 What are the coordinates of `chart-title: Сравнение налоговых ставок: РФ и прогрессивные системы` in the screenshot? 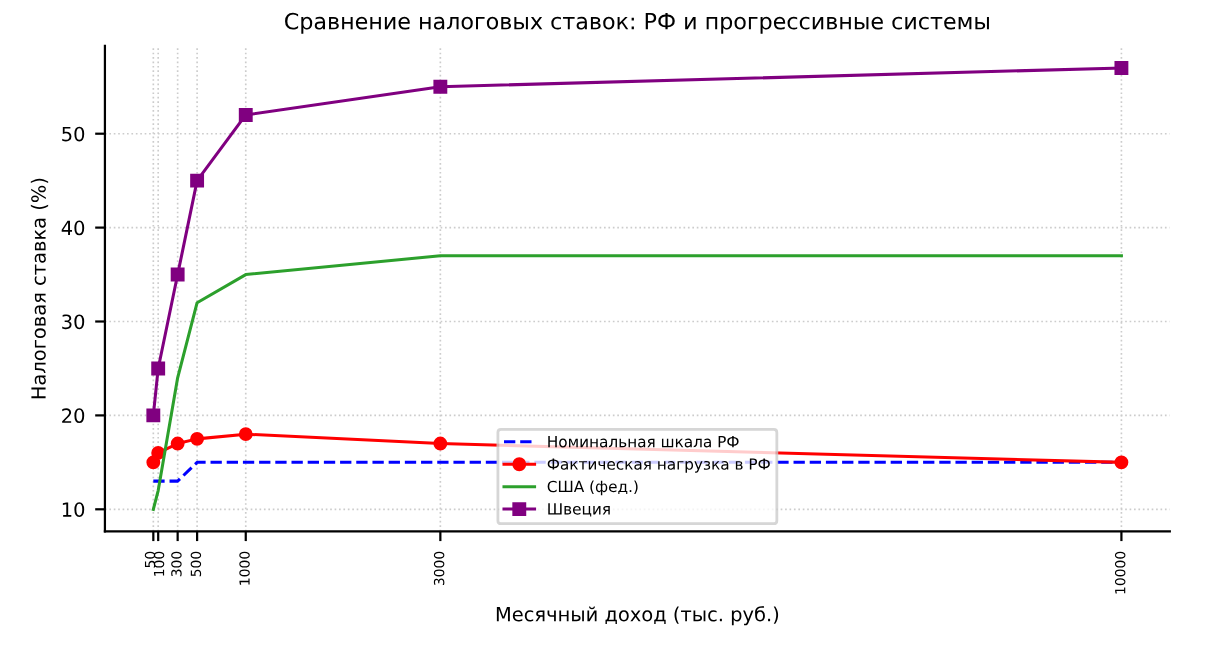 It's located at (637, 23).